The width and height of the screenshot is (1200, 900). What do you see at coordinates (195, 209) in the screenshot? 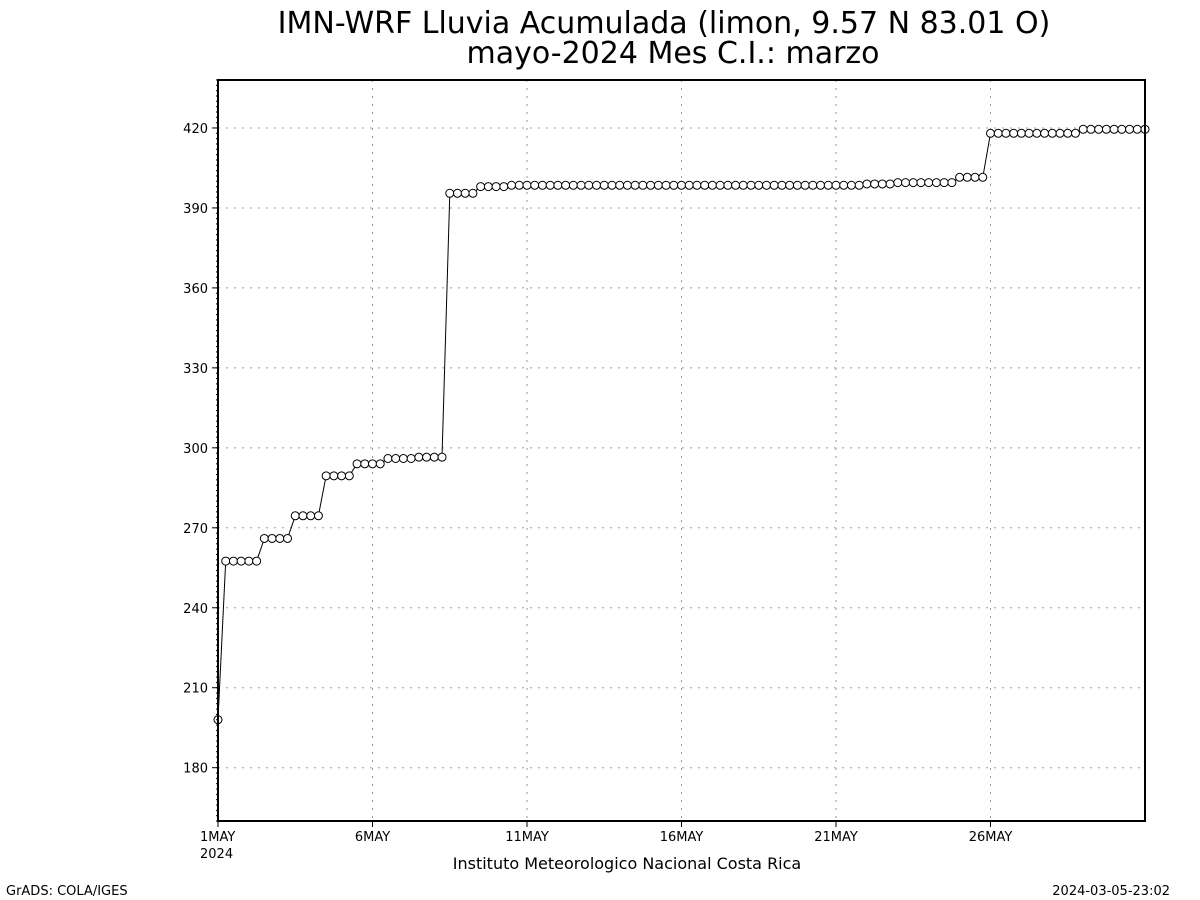
I see `y-tick-label: 390` at bounding box center [195, 209].